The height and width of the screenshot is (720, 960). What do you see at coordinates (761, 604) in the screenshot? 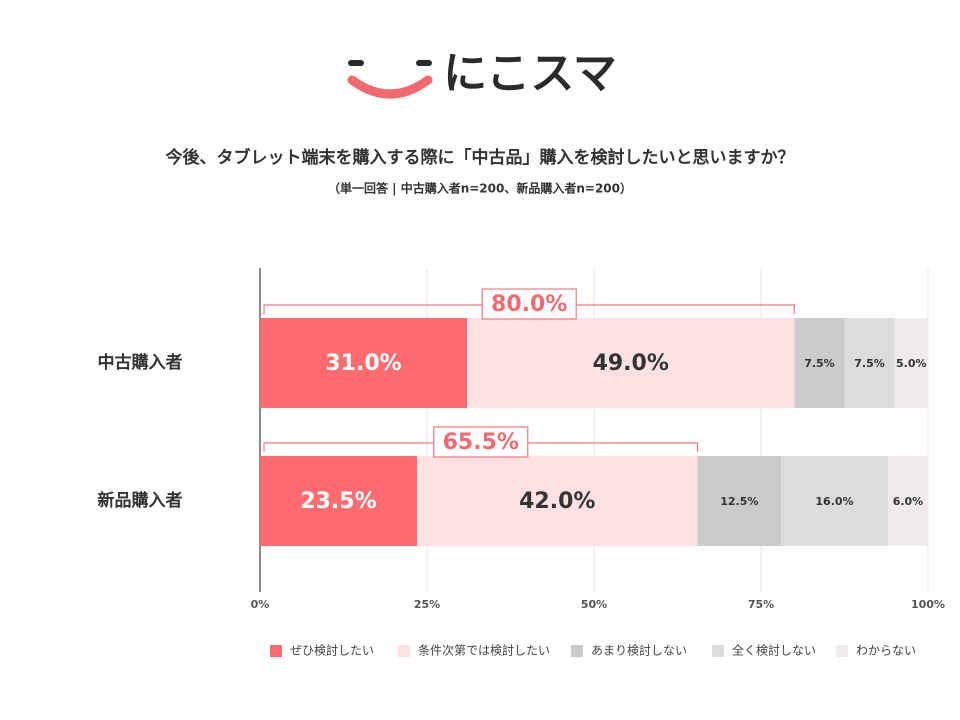
I see `x-tick-label: 75%` at bounding box center [761, 604].